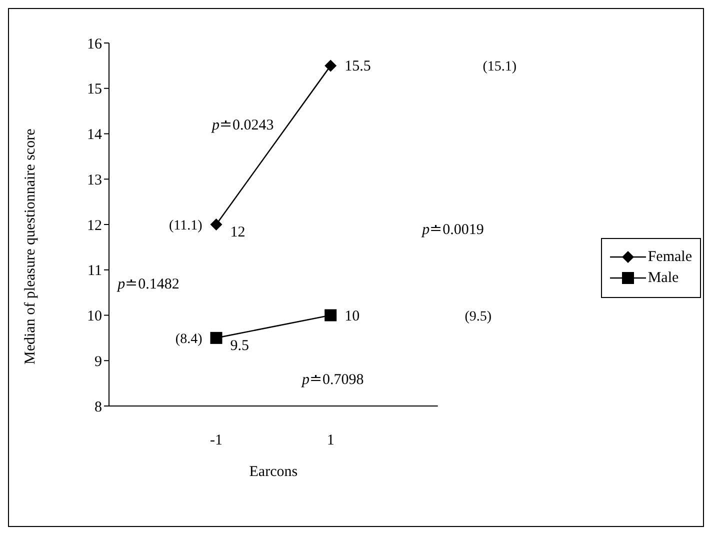 The image size is (710, 533). What do you see at coordinates (95, 271) in the screenshot?
I see `y-tick-label: 11` at bounding box center [95, 271].